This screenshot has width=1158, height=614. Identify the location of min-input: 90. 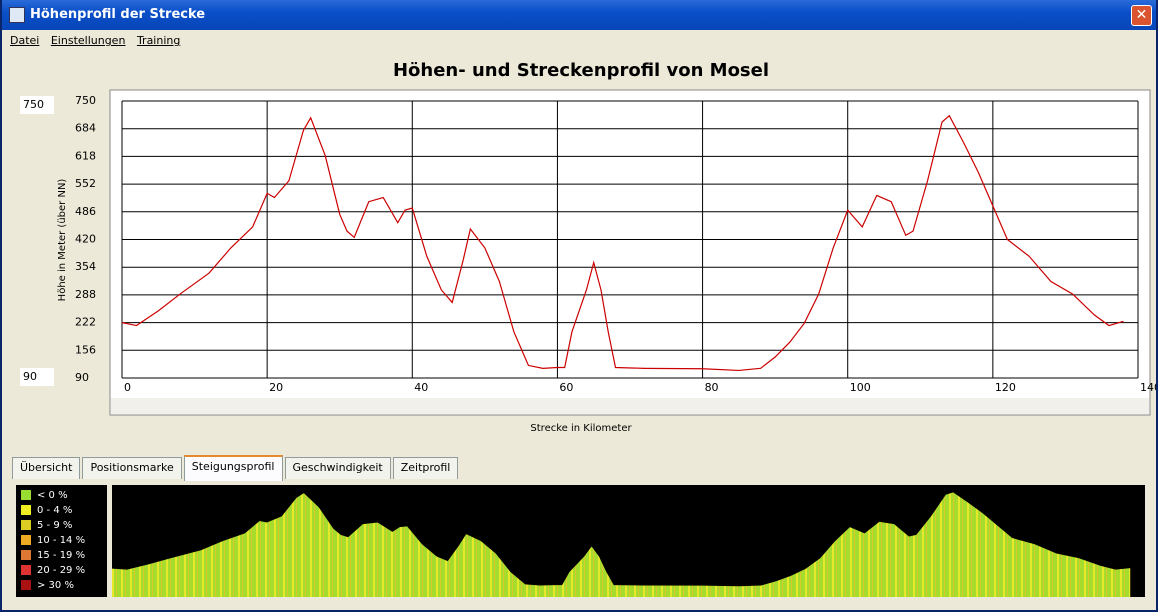
(37, 377).